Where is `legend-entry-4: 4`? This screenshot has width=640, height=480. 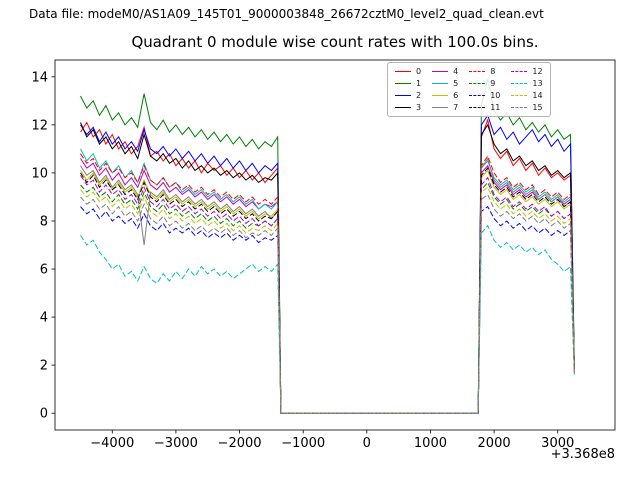 legend-entry-4: 4 is located at coordinates (445, 71).